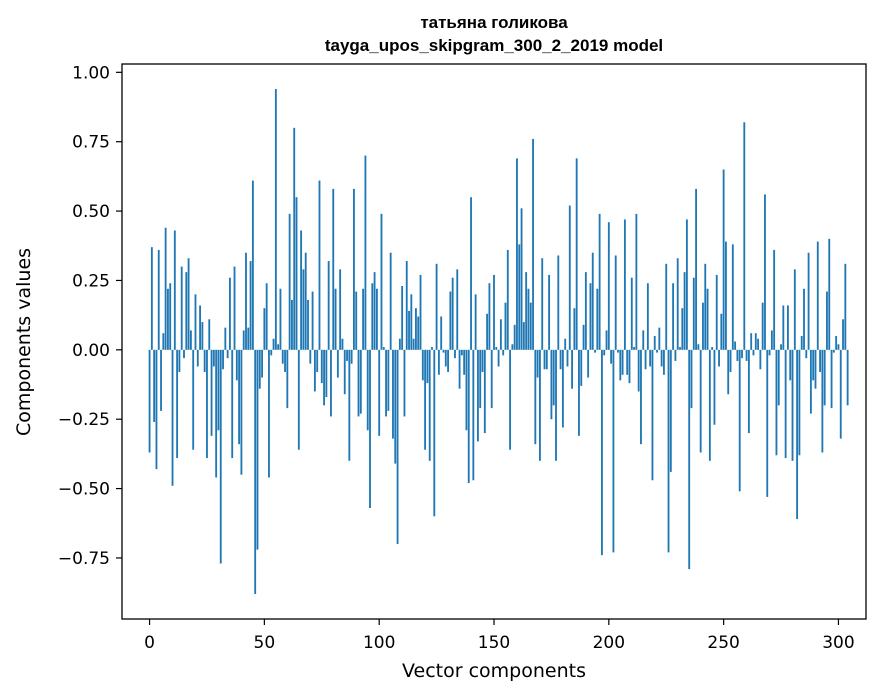 Image resolution: width=880 pixels, height=696 pixels. I want to click on x-tick-label-3: 150, so click(494, 643).